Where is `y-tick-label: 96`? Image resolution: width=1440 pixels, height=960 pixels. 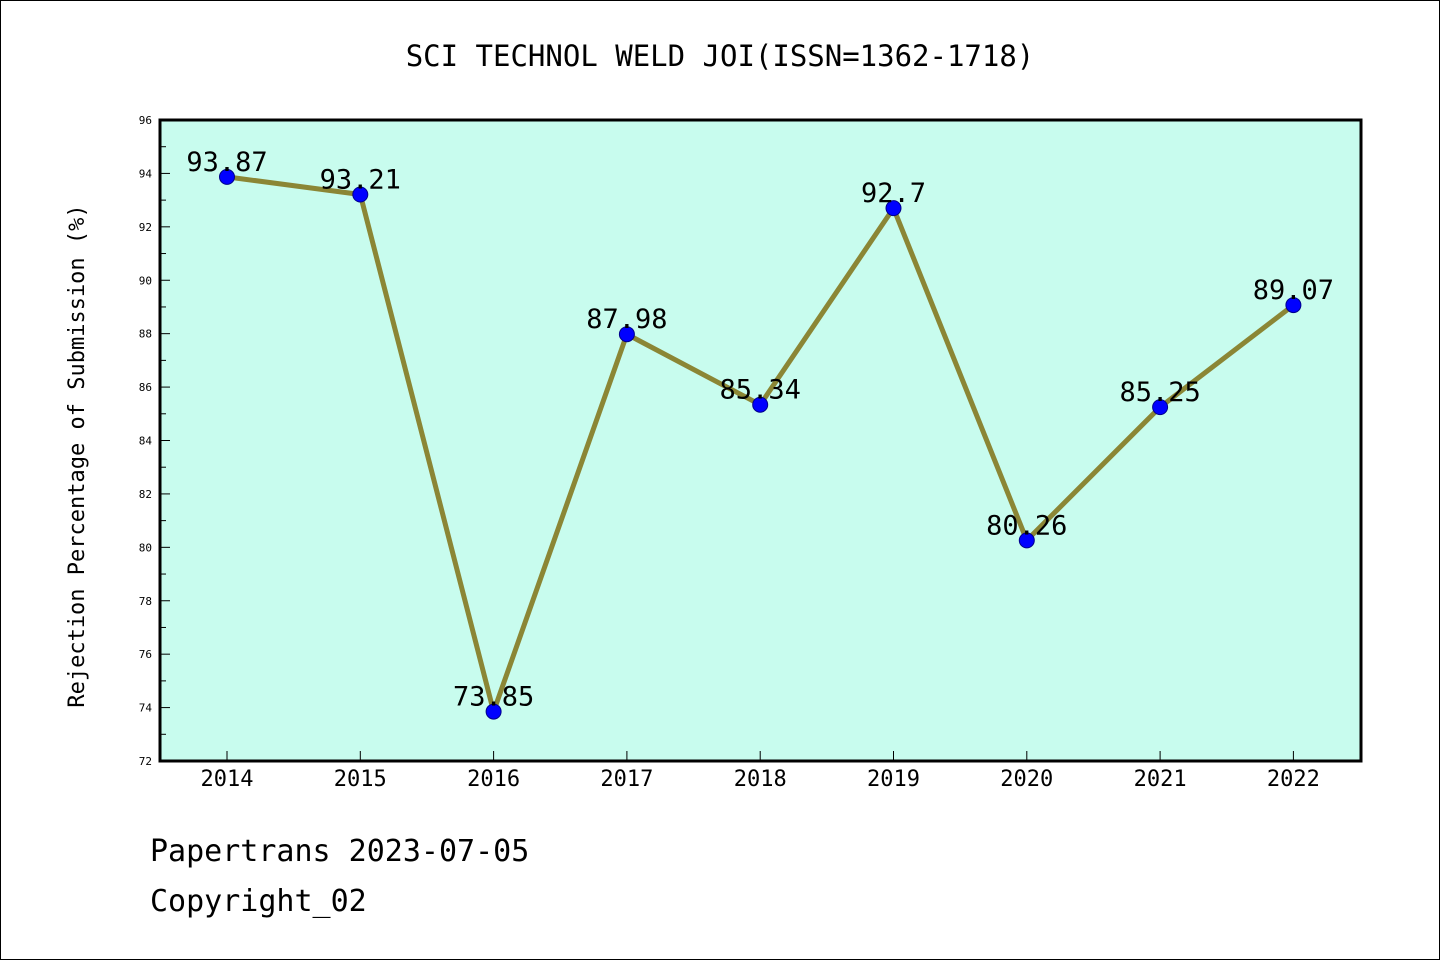
y-tick-label: 96 is located at coordinates (145, 120).